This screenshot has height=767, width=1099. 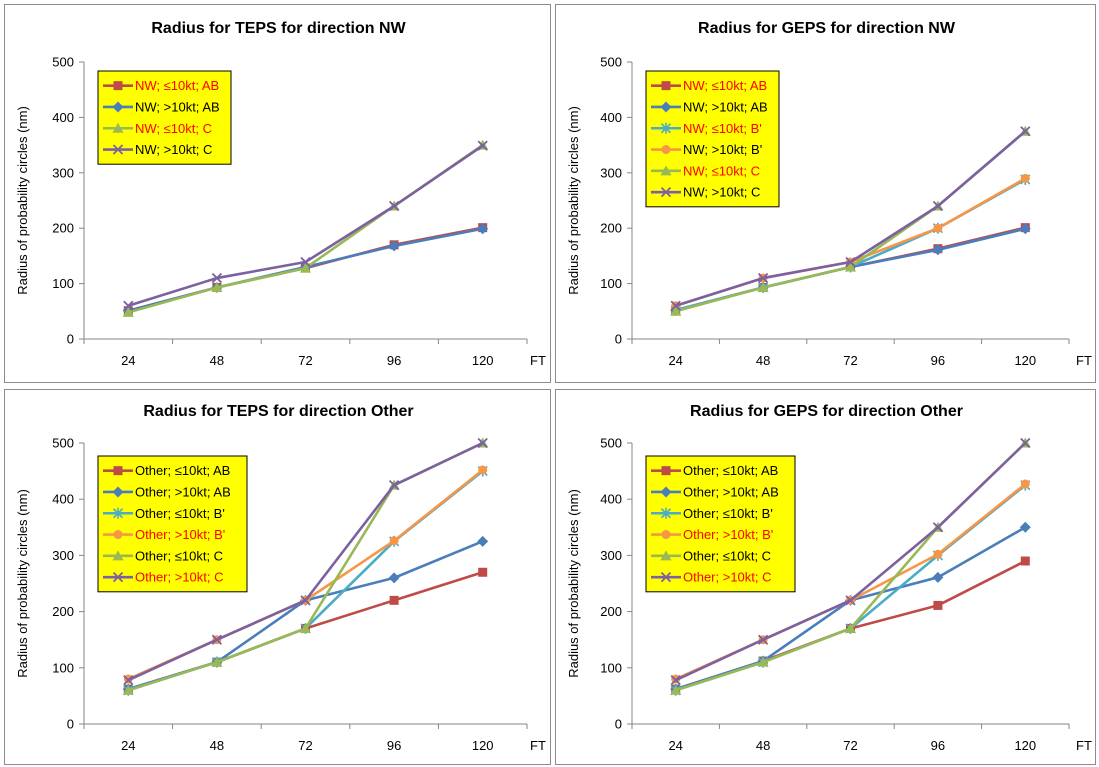 I want to click on series-nw-gt10kt-c, so click(x=305, y=225).